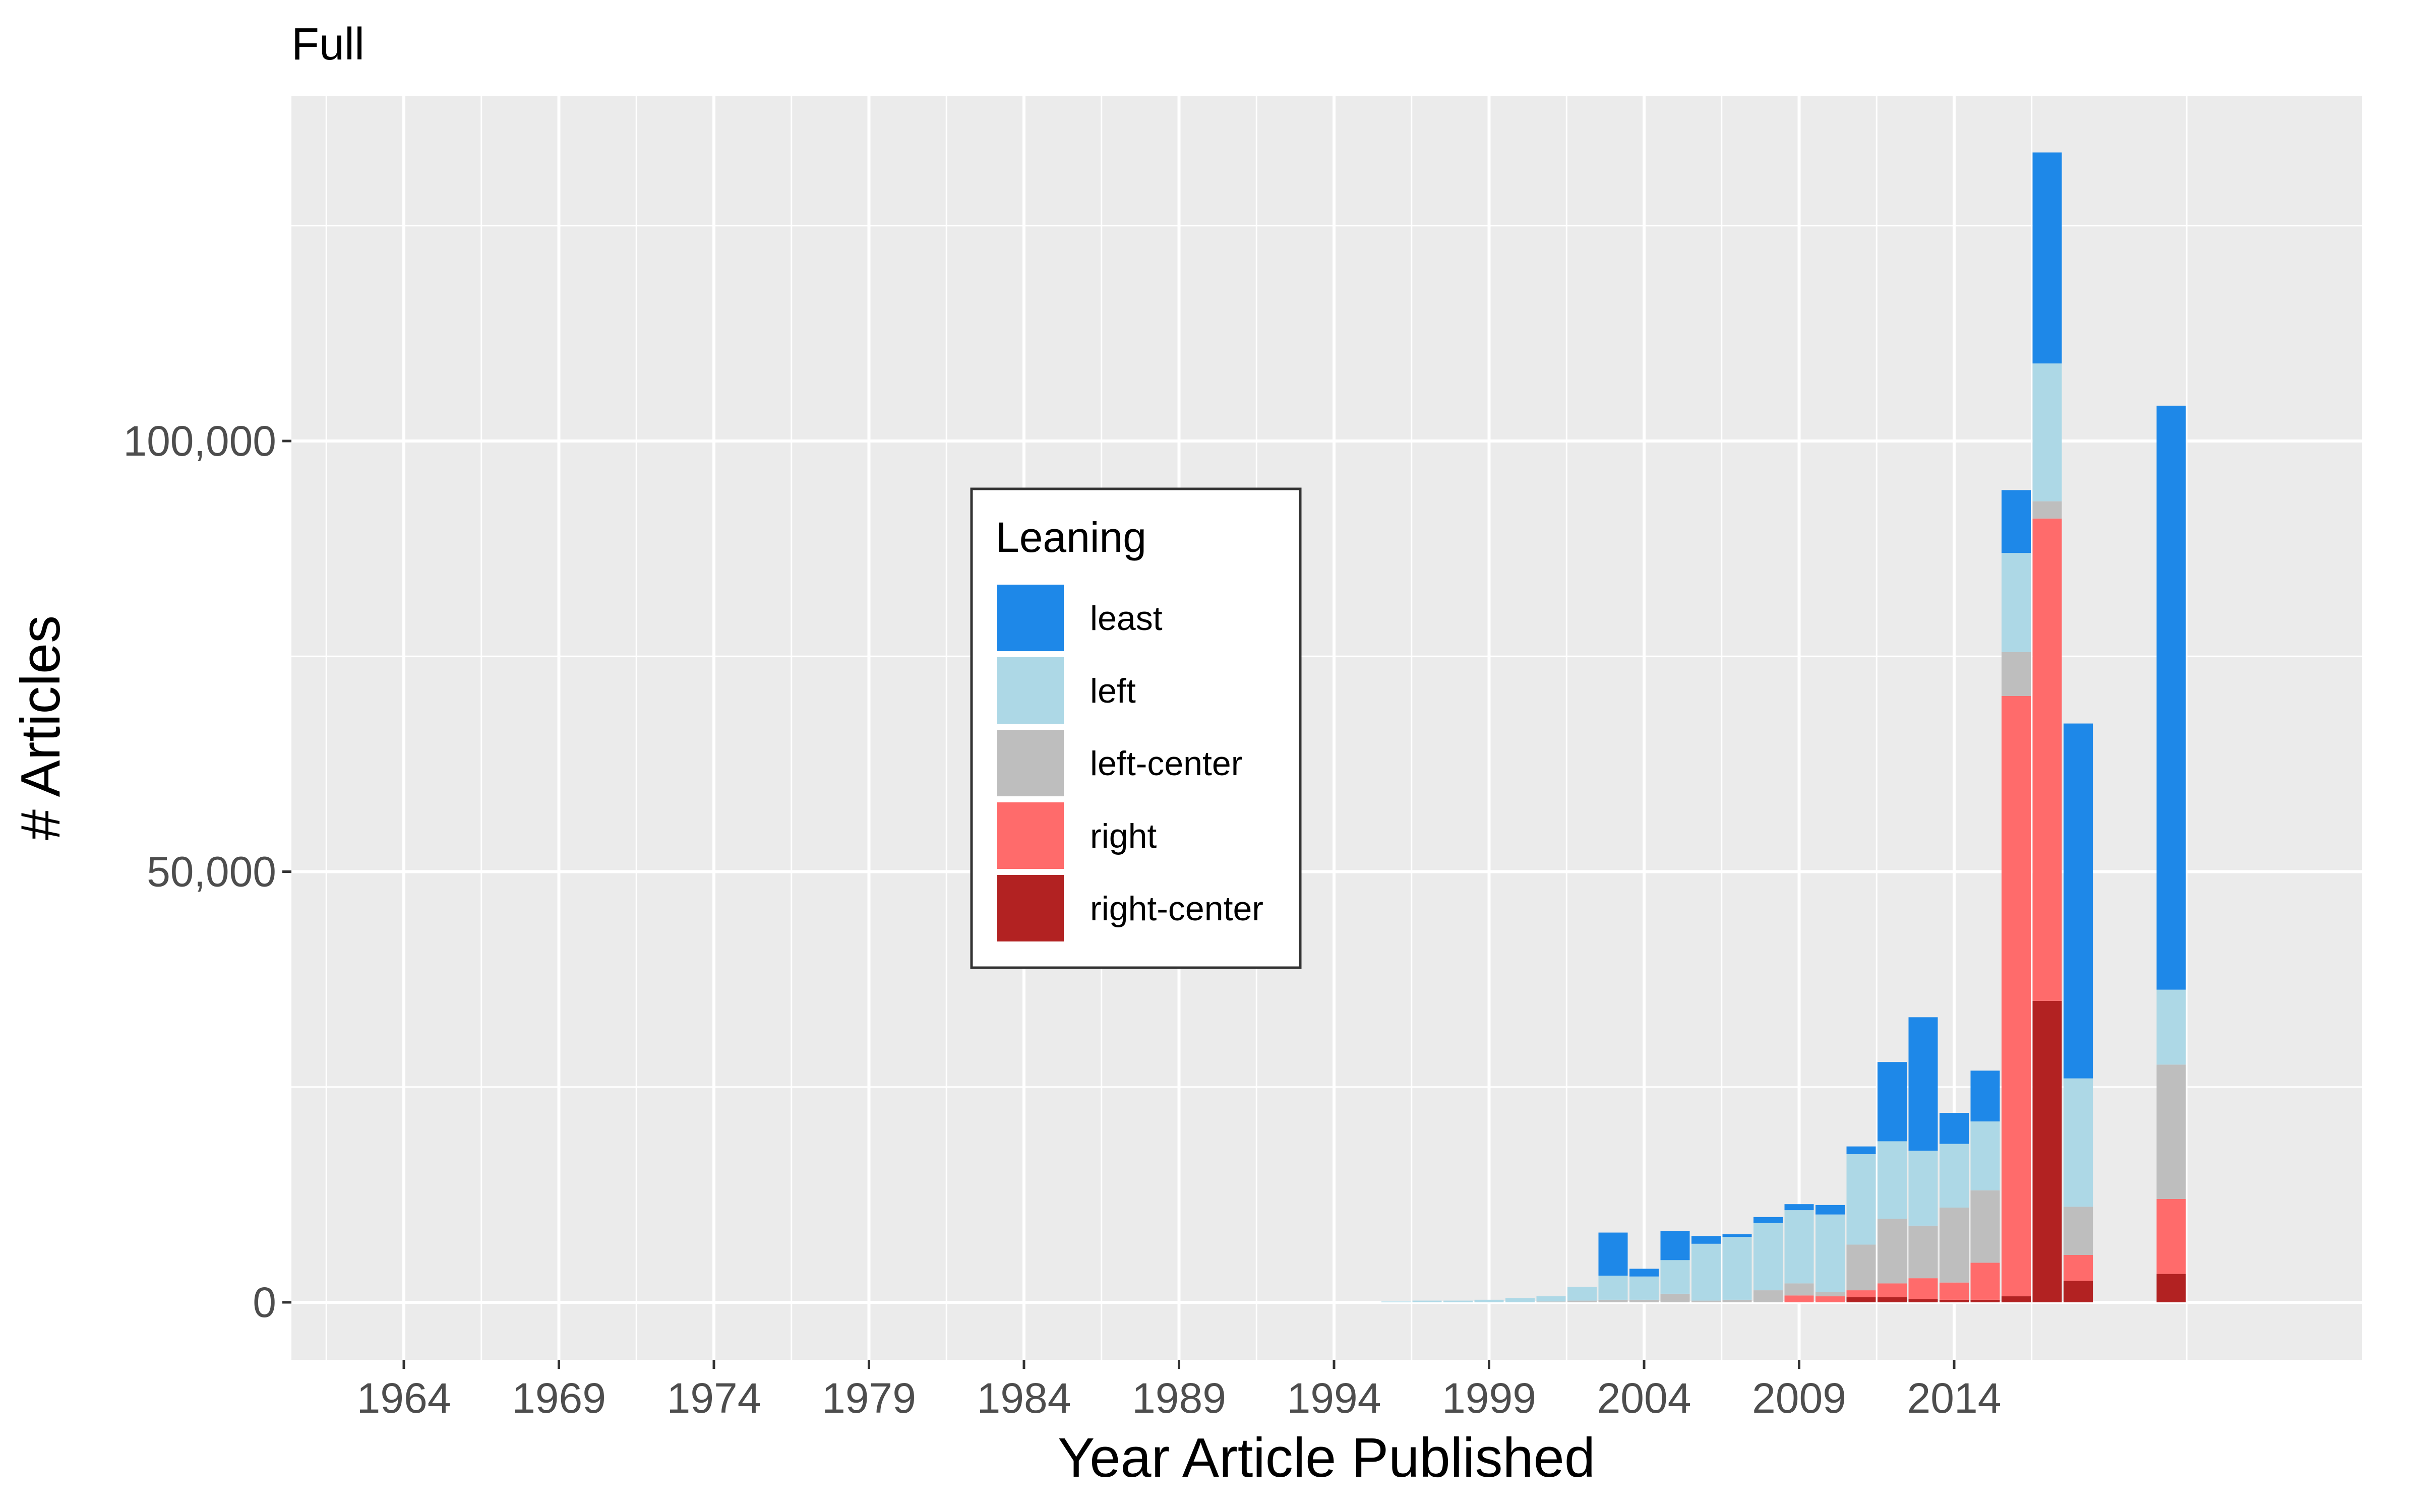 The image size is (2420, 1512). What do you see at coordinates (1954, 1398) in the screenshot?
I see `x-tick-label: 2014` at bounding box center [1954, 1398].